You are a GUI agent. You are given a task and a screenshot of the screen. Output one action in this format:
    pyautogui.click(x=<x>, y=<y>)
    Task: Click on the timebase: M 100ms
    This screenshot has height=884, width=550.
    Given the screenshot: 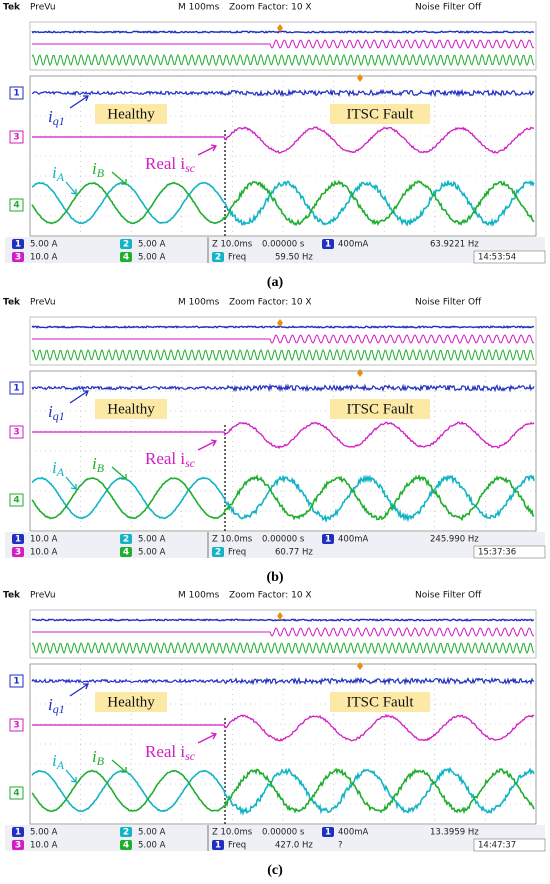 What is the action you would take?
    pyautogui.click(x=199, y=303)
    